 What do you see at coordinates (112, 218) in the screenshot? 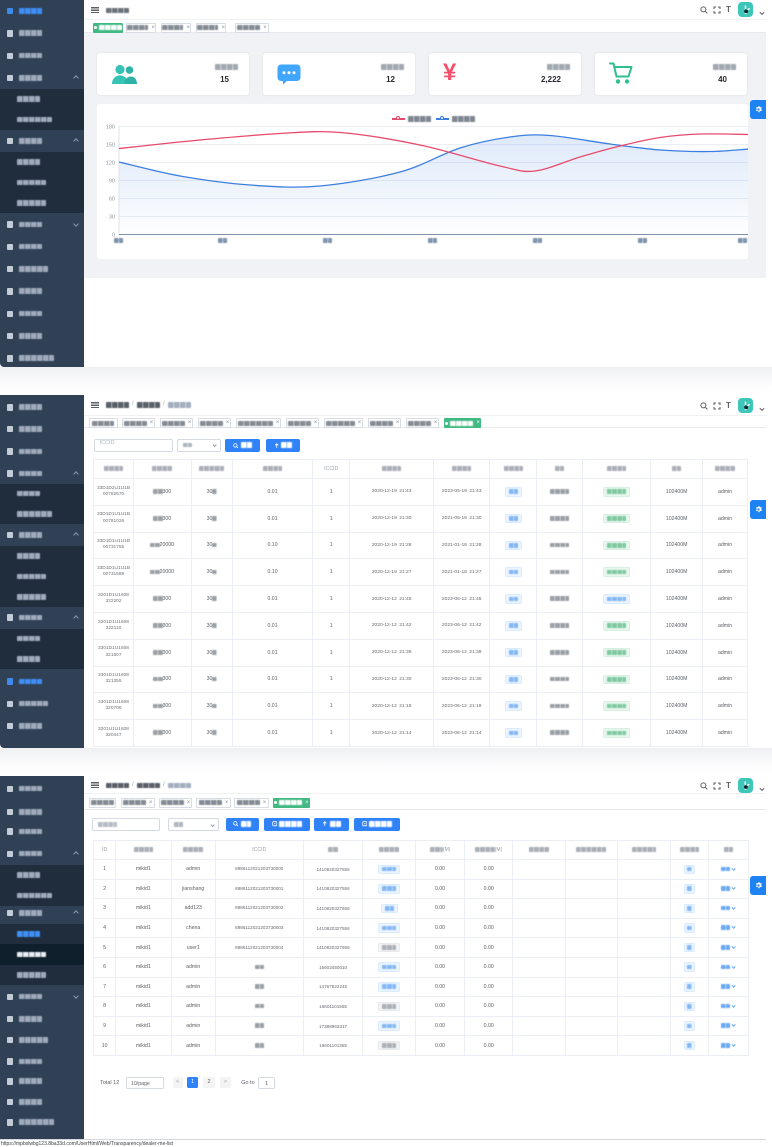
I see `svg-text: 30` at bounding box center [112, 218].